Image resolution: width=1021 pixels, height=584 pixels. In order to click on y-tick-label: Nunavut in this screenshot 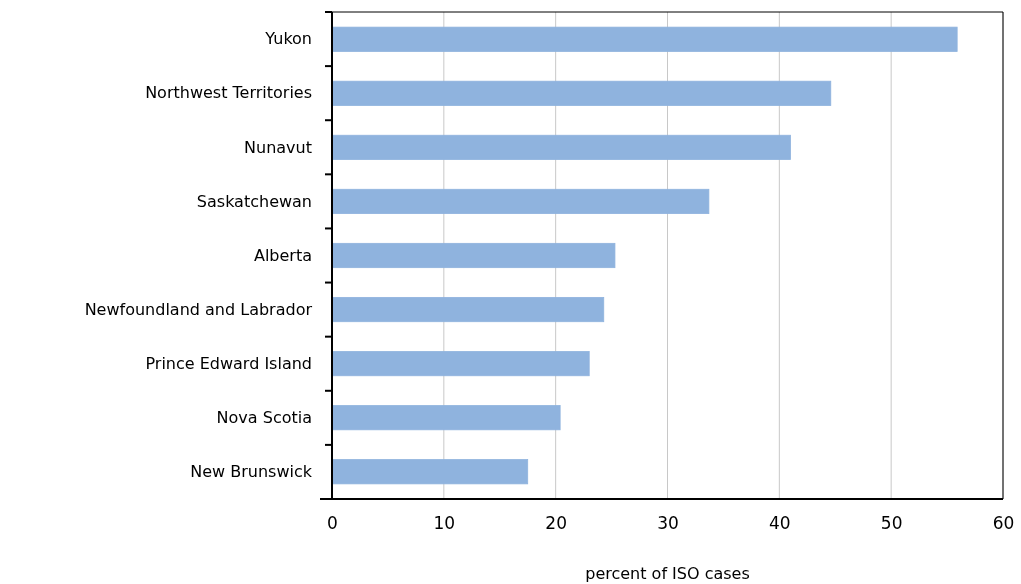, I will do `click(278, 147)`.